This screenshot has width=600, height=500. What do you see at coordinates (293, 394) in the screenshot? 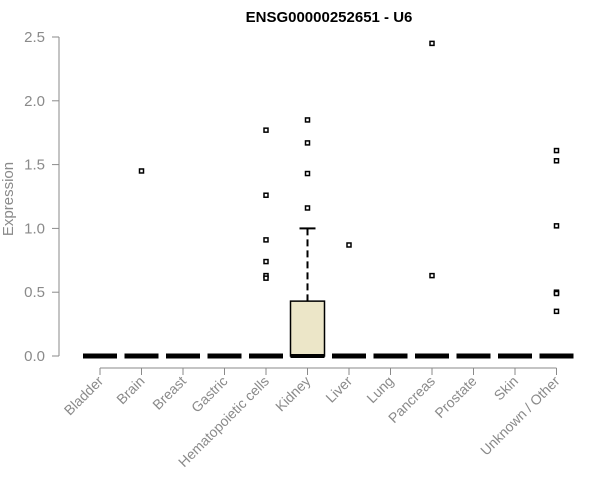
I see `x-tick-label: Kidney` at bounding box center [293, 394].